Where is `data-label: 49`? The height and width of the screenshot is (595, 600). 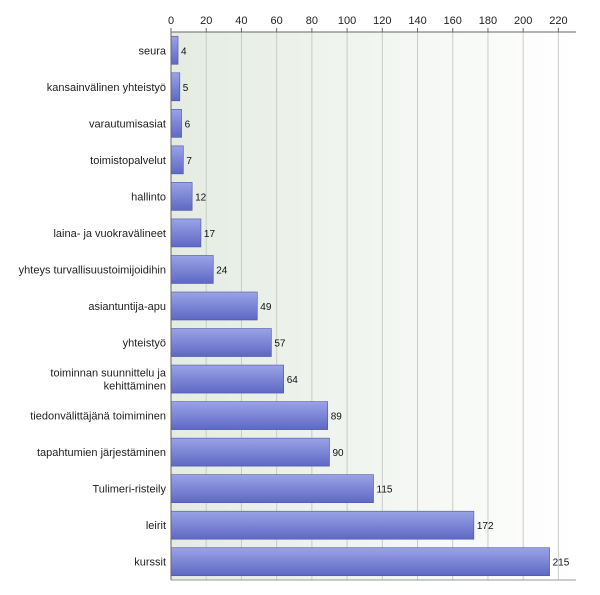 data-label: 49 is located at coordinates (266, 307).